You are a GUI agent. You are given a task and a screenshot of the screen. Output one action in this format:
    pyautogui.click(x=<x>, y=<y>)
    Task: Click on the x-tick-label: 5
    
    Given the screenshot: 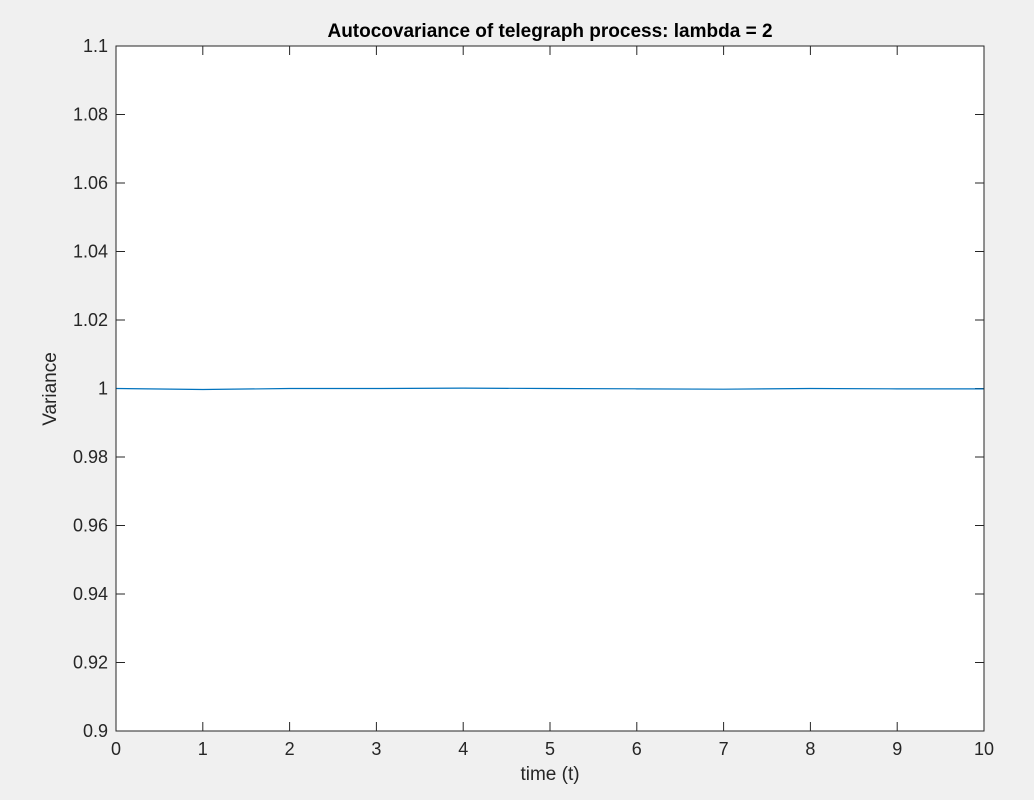 What is the action you would take?
    pyautogui.click(x=550, y=749)
    